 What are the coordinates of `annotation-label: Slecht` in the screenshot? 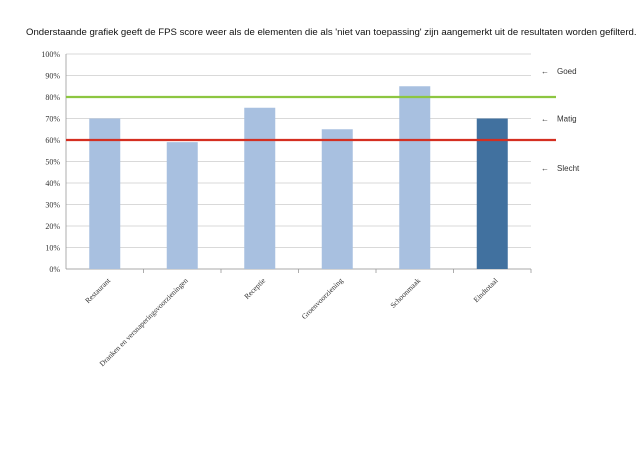 It's located at (568, 168).